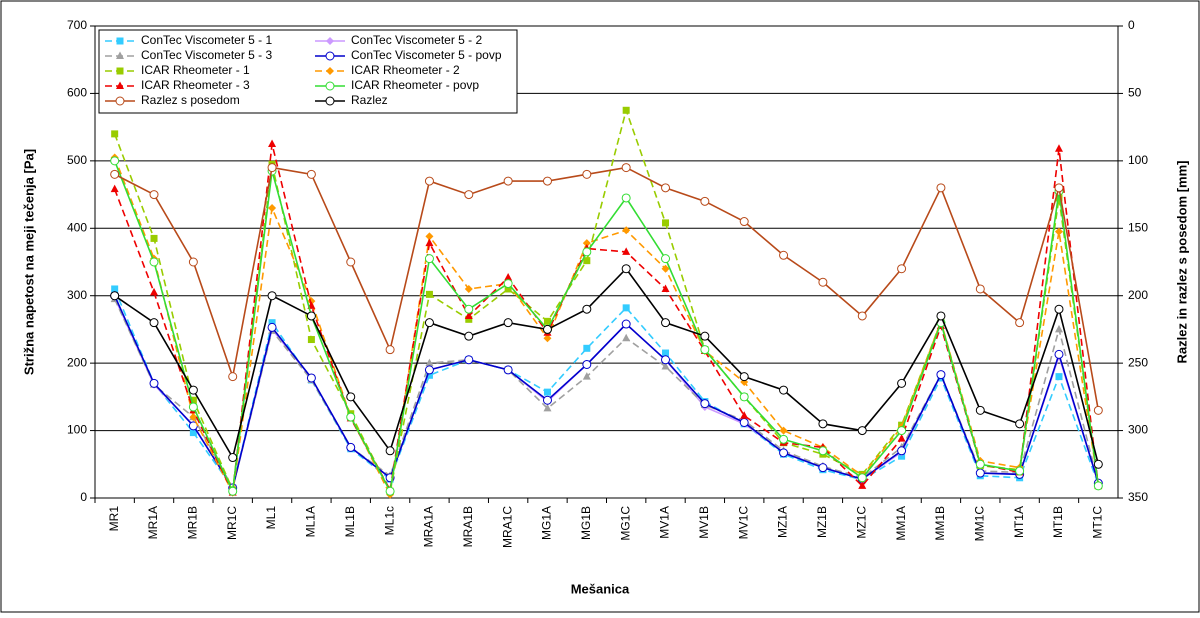 The height and width of the screenshot is (618, 1200). What do you see at coordinates (426, 55) in the screenshot?
I see `legend-label: ConTec Viscometer 5 - povp` at bounding box center [426, 55].